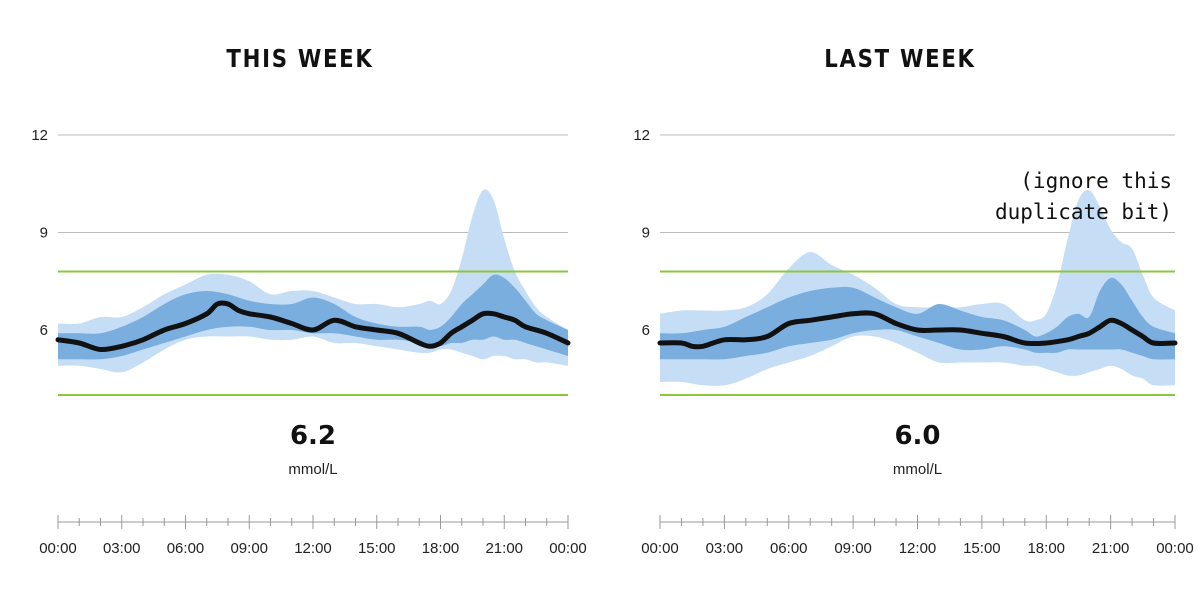  What do you see at coordinates (1083, 212) in the screenshot?
I see `annotation-text: duplicate bit)` at bounding box center [1083, 212].